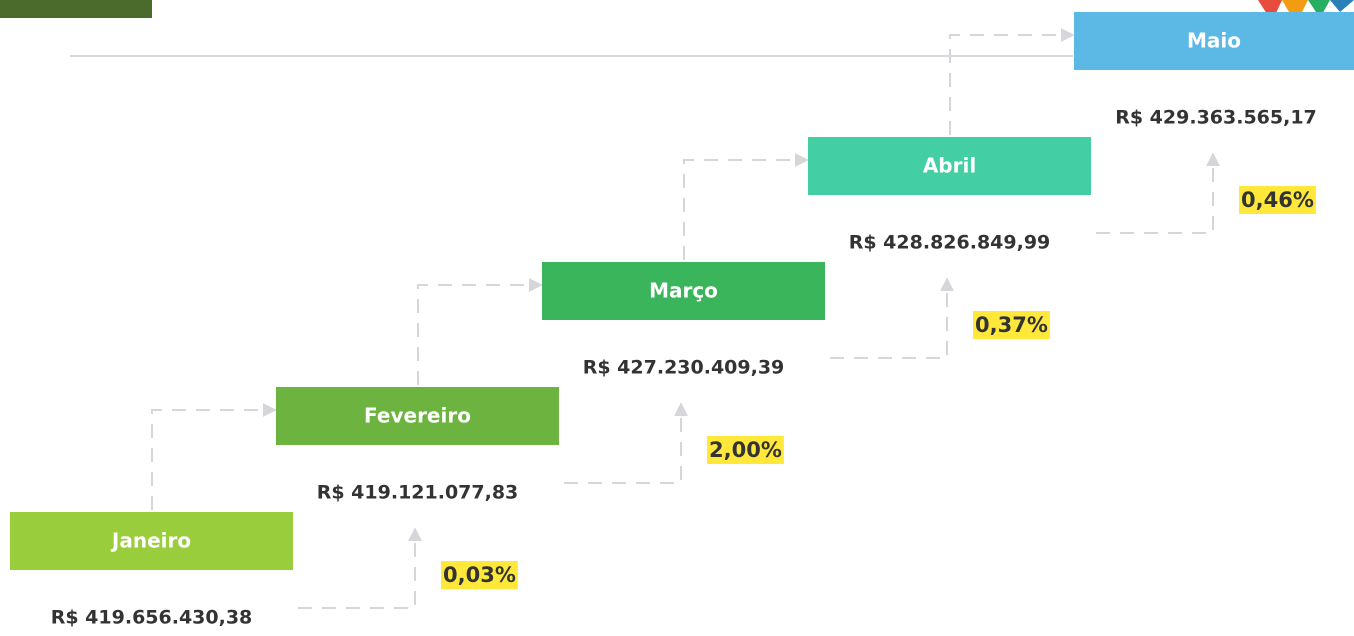 The width and height of the screenshot is (1354, 636). I want to click on month-label: Março, so click(683, 291).